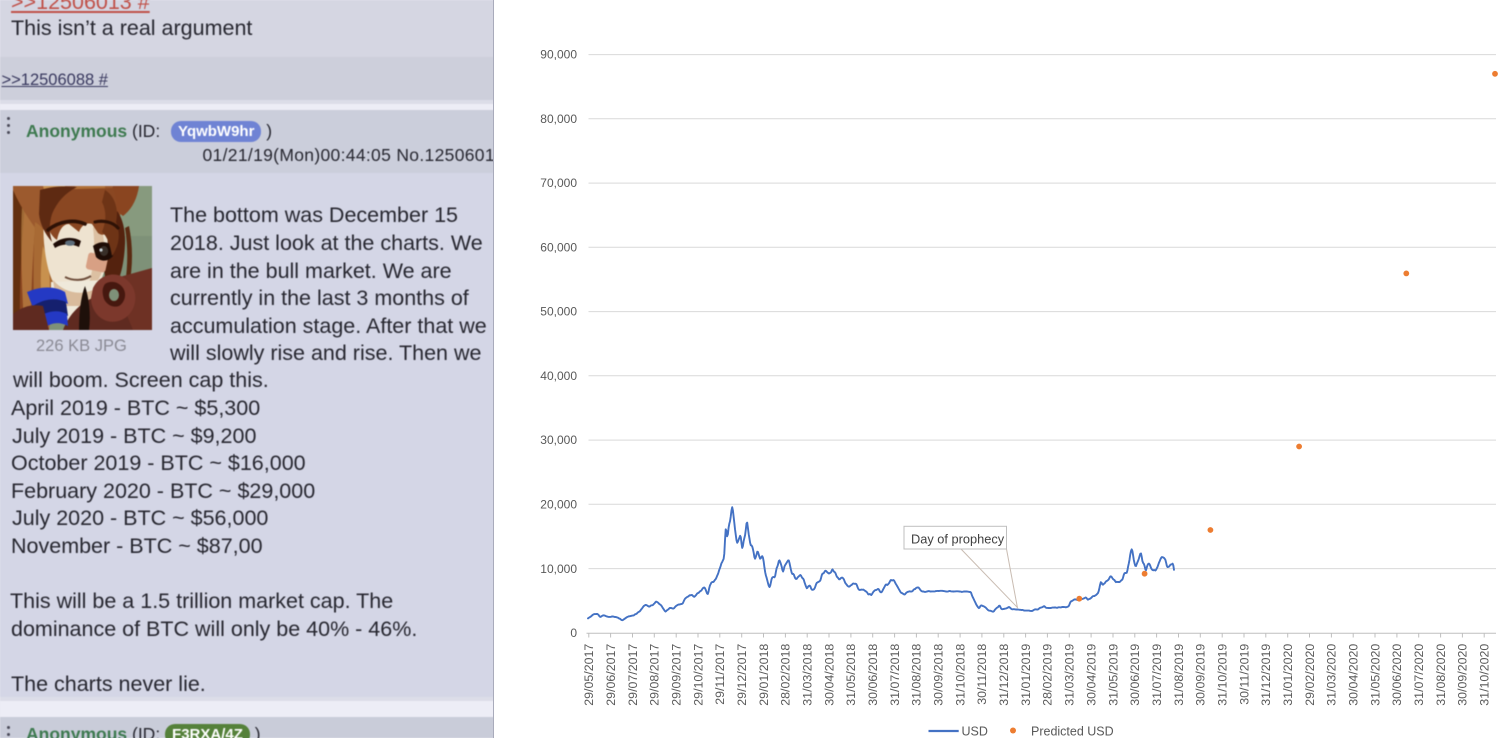 The height and width of the screenshot is (738, 1506). I want to click on svg-text: 28/02/2018, so click(786, 675).